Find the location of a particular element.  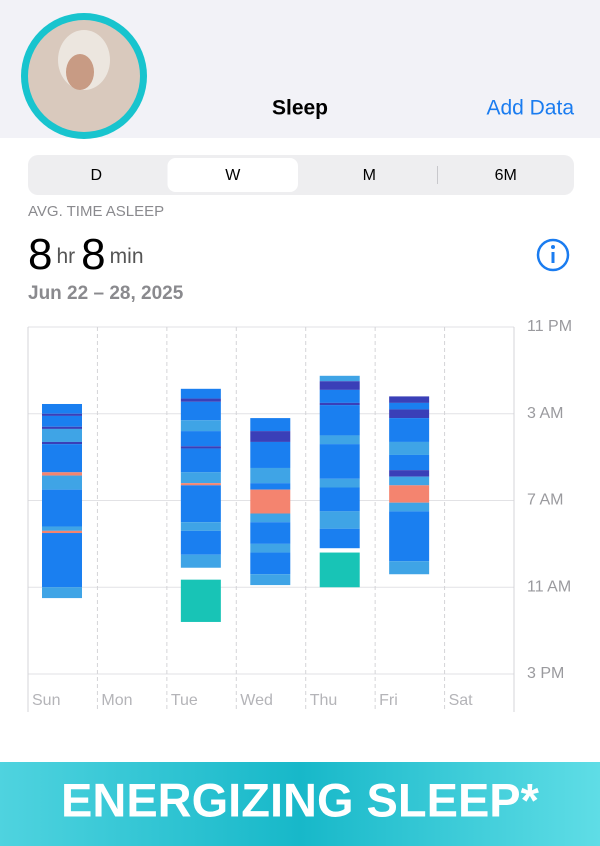

add-data-button: Add Data is located at coordinates (530, 108).